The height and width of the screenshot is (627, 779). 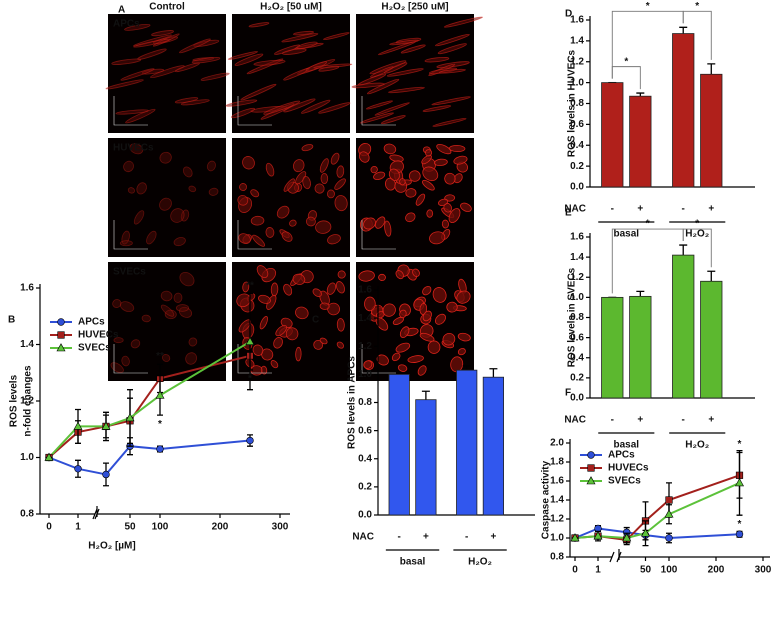 What do you see at coordinates (27, 514) in the screenshot?
I see `y-tick-label: 0.8` at bounding box center [27, 514].